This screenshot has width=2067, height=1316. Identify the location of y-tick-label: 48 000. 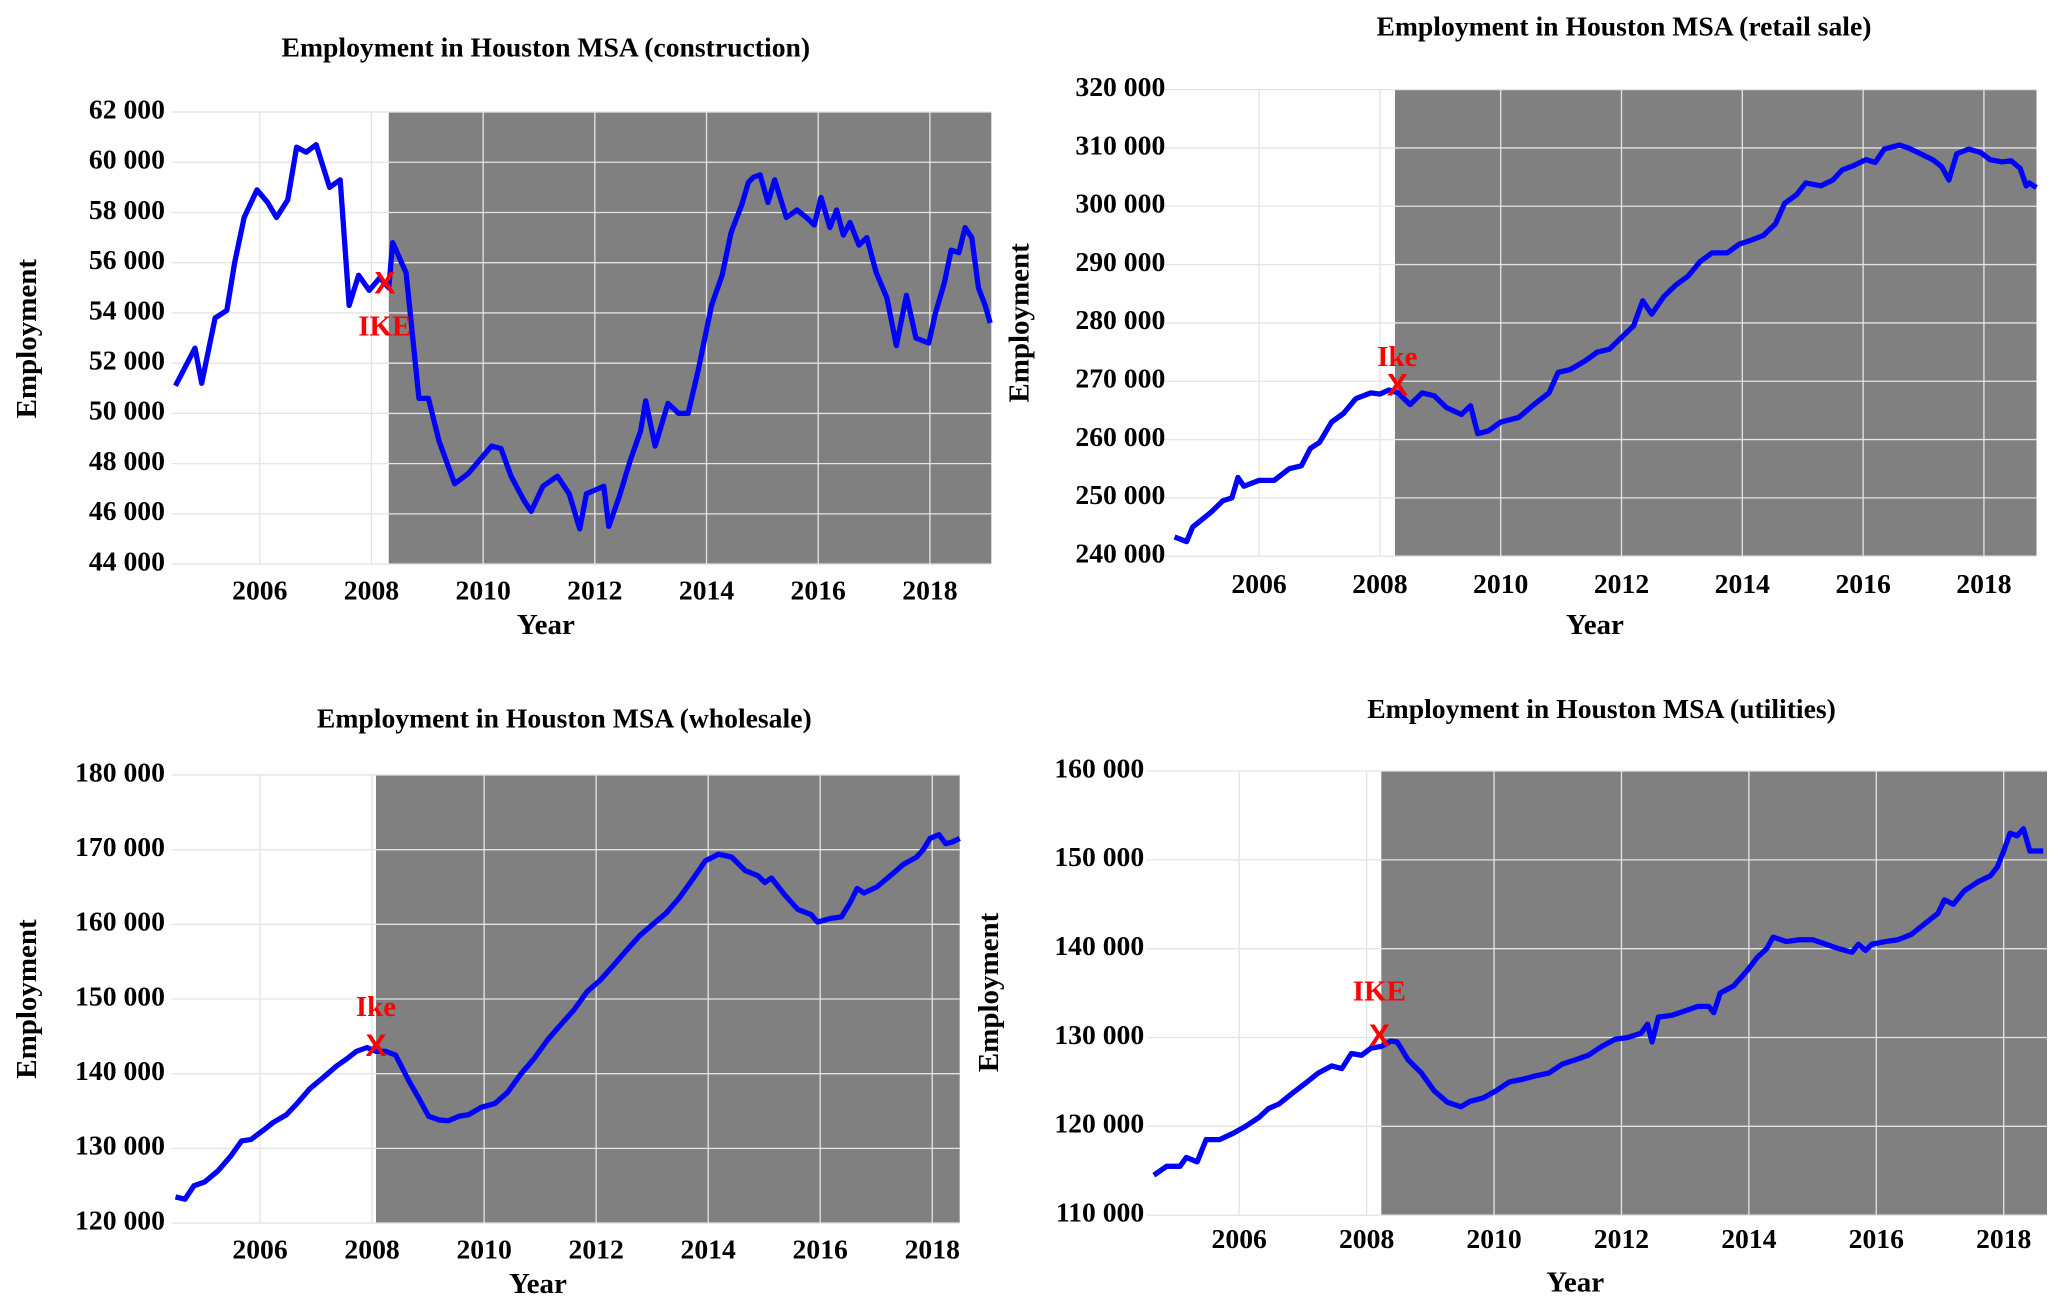
(127, 460).